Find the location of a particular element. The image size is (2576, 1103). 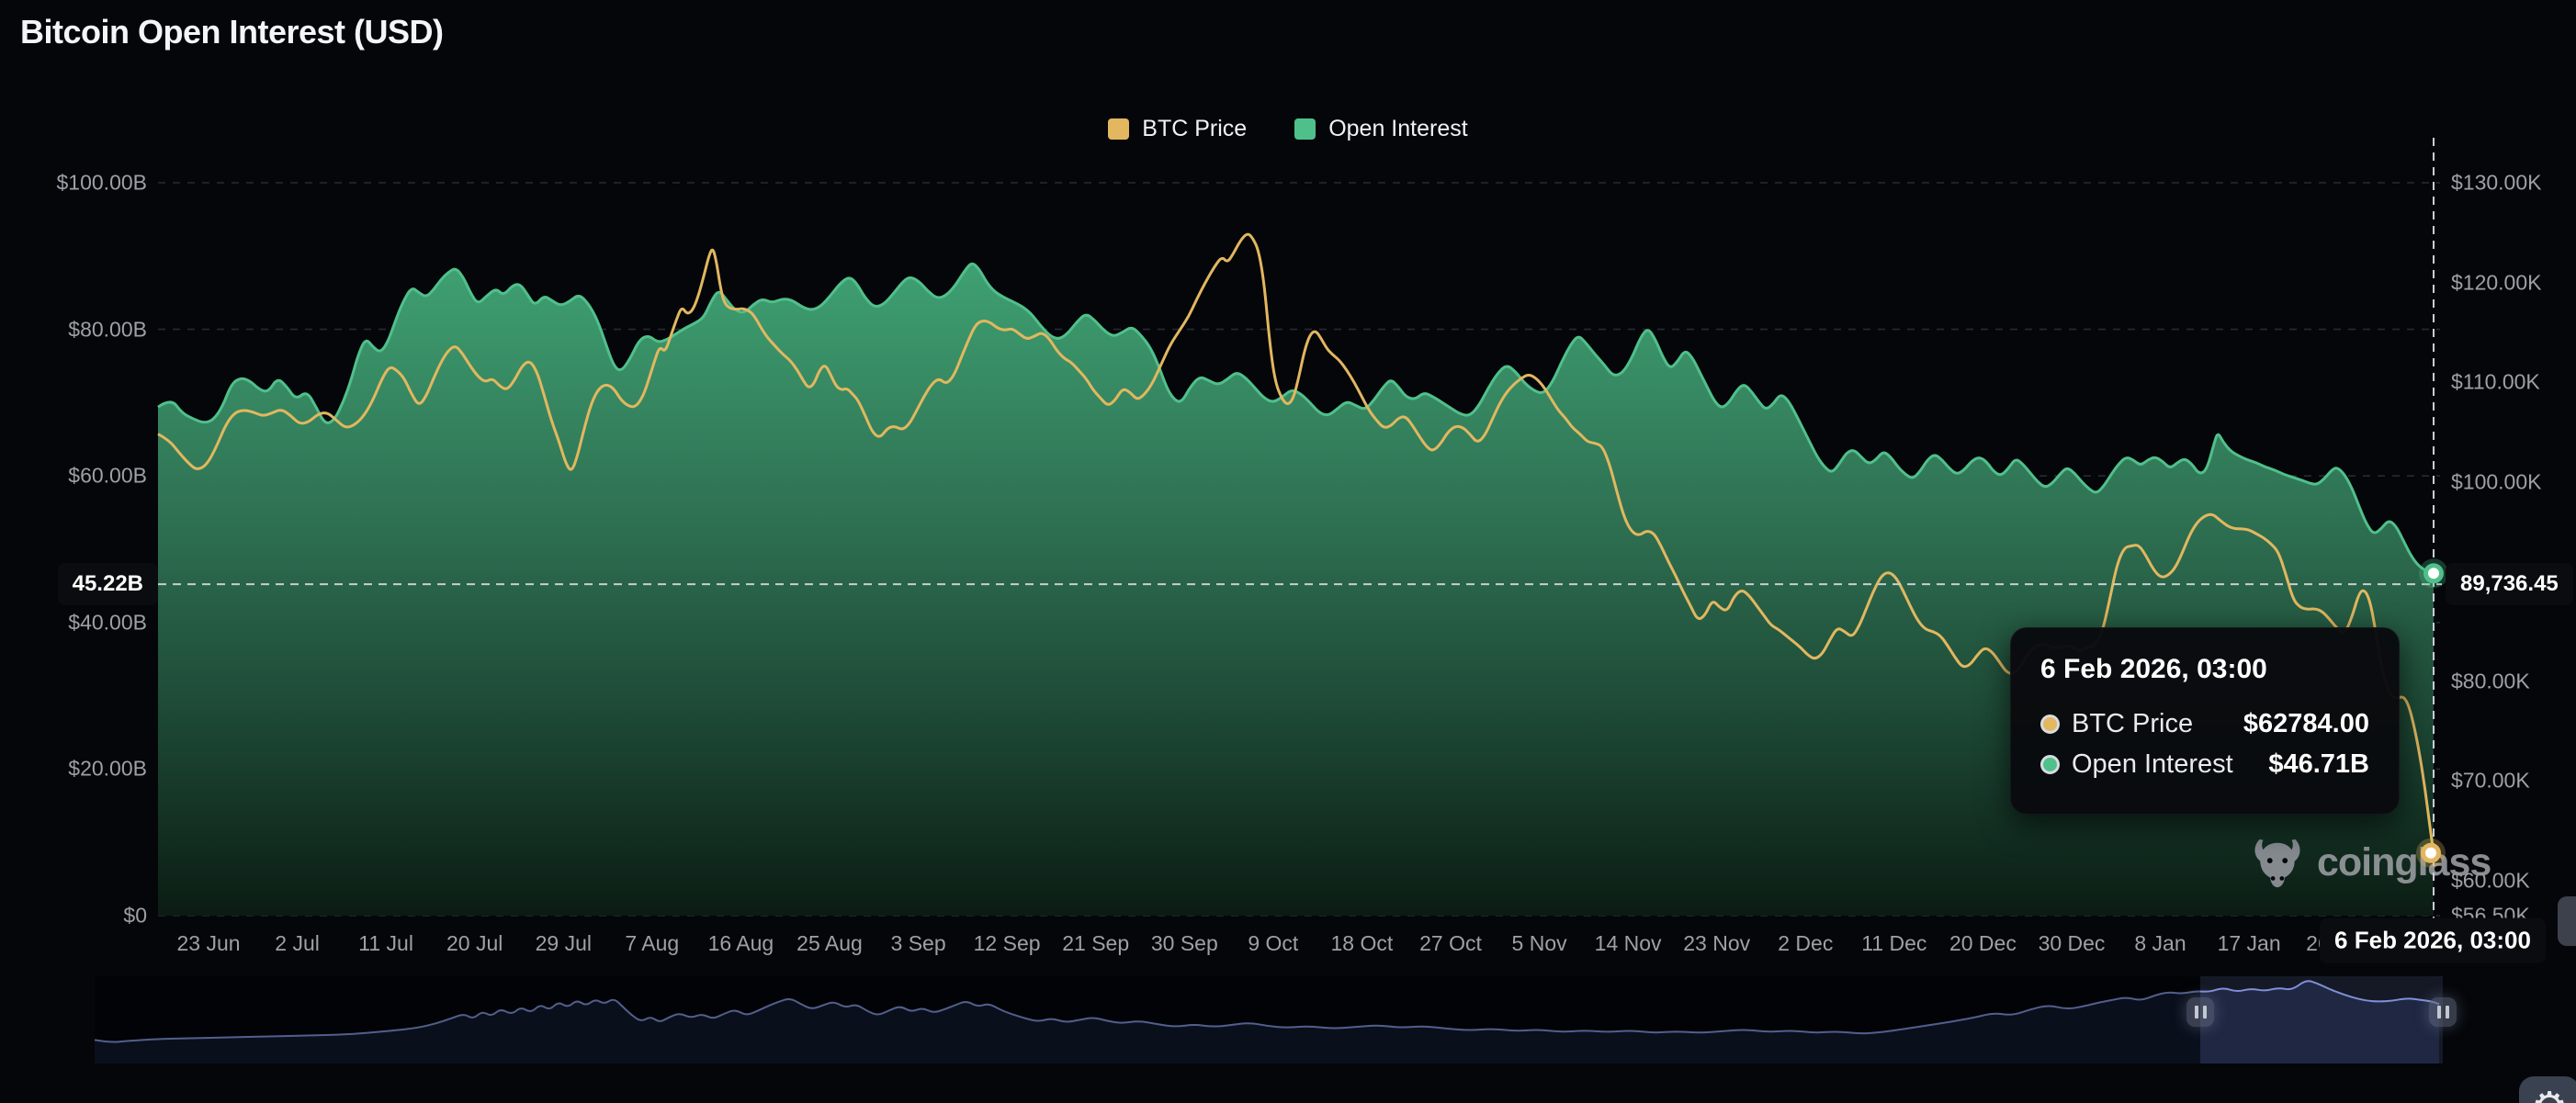

y-axis-right-tick: $80.00K is located at coordinates (2490, 681).